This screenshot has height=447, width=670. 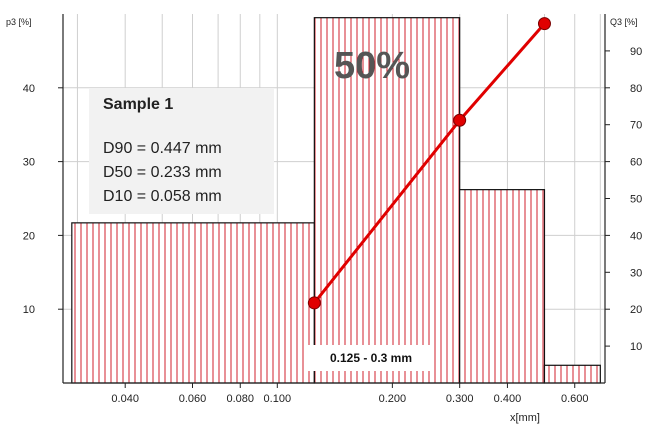 I want to click on y-left-tick-label: 20, so click(x=29, y=236).